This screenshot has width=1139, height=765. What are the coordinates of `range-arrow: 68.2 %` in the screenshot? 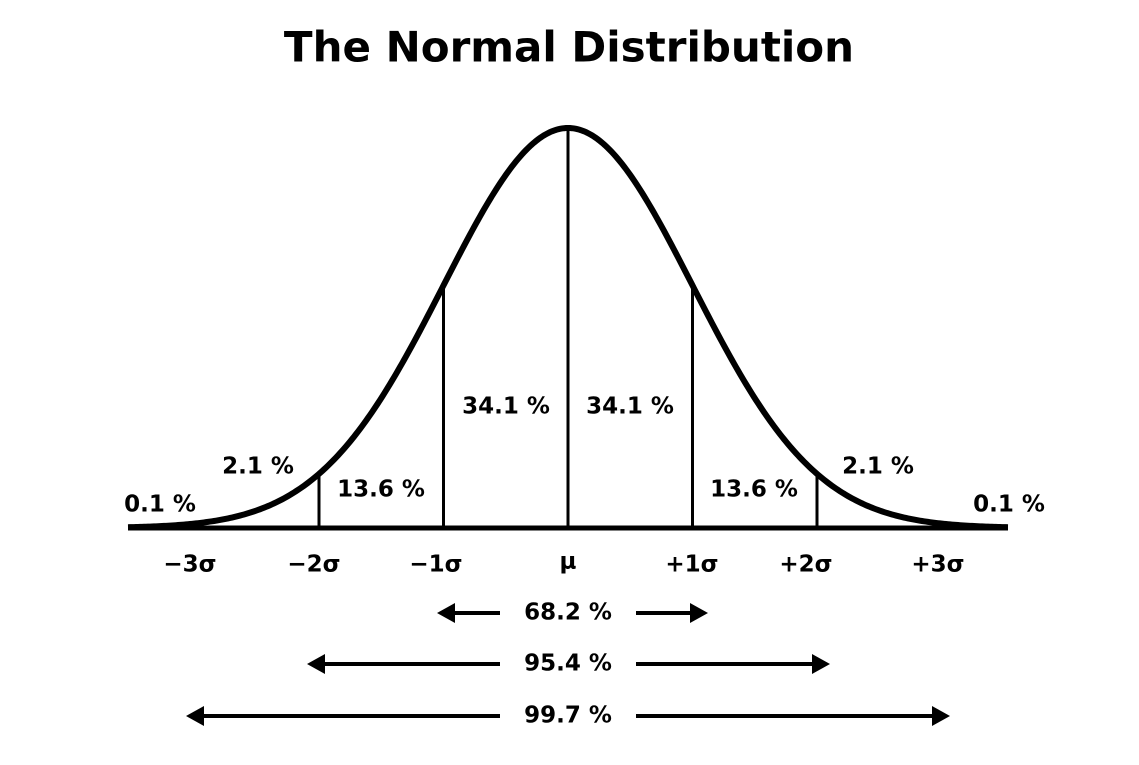 It's located at (572, 613).